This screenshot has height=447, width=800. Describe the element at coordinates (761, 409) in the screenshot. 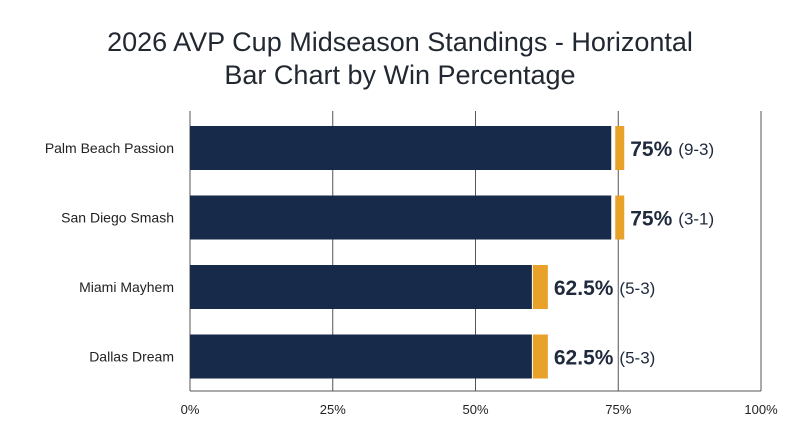

I see `x-tick-label-4: 100%` at that location.